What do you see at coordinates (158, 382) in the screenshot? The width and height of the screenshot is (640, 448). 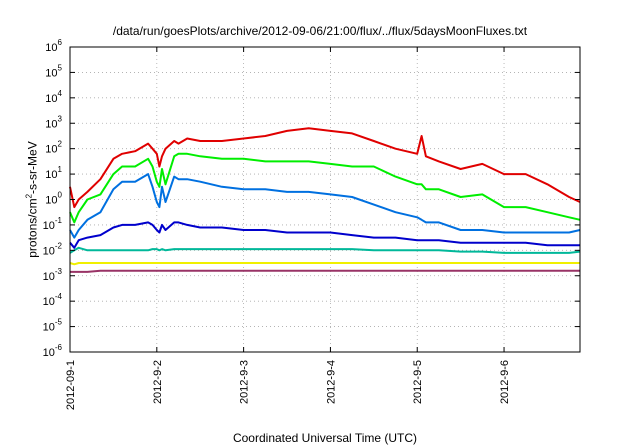 I see `x-tick-label: 2012-9-2` at bounding box center [158, 382].